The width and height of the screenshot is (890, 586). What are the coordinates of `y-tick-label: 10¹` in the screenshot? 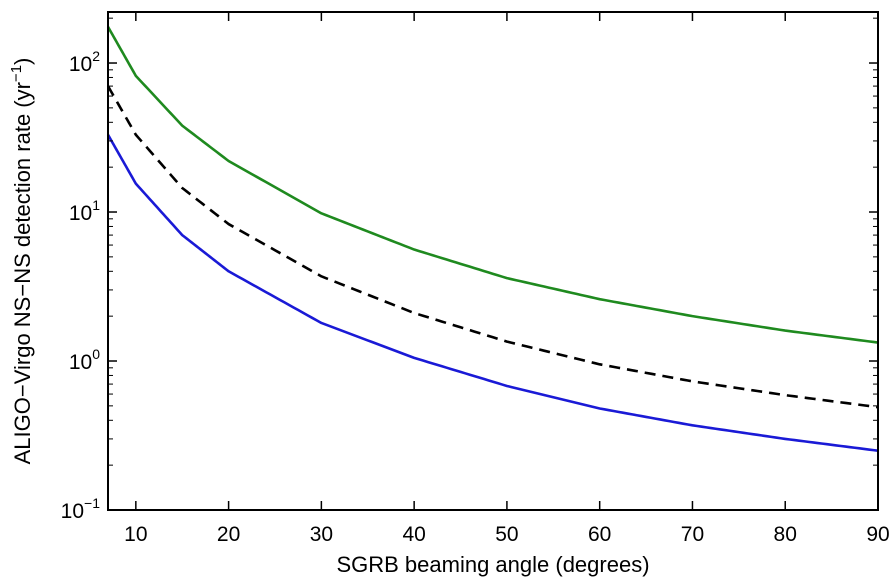 It's located at (84, 211).